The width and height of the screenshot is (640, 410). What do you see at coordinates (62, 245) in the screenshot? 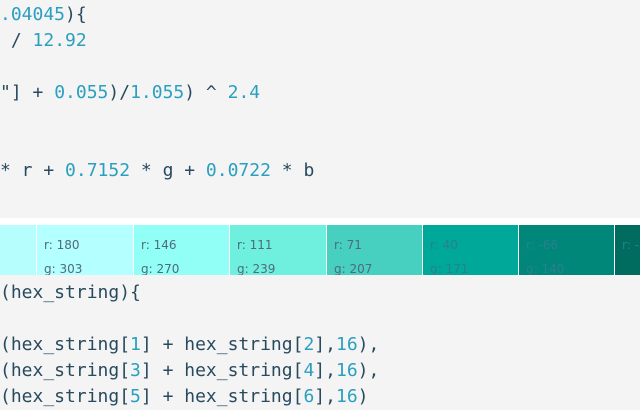
I see `swatch-red-value: r: 180` at bounding box center [62, 245].